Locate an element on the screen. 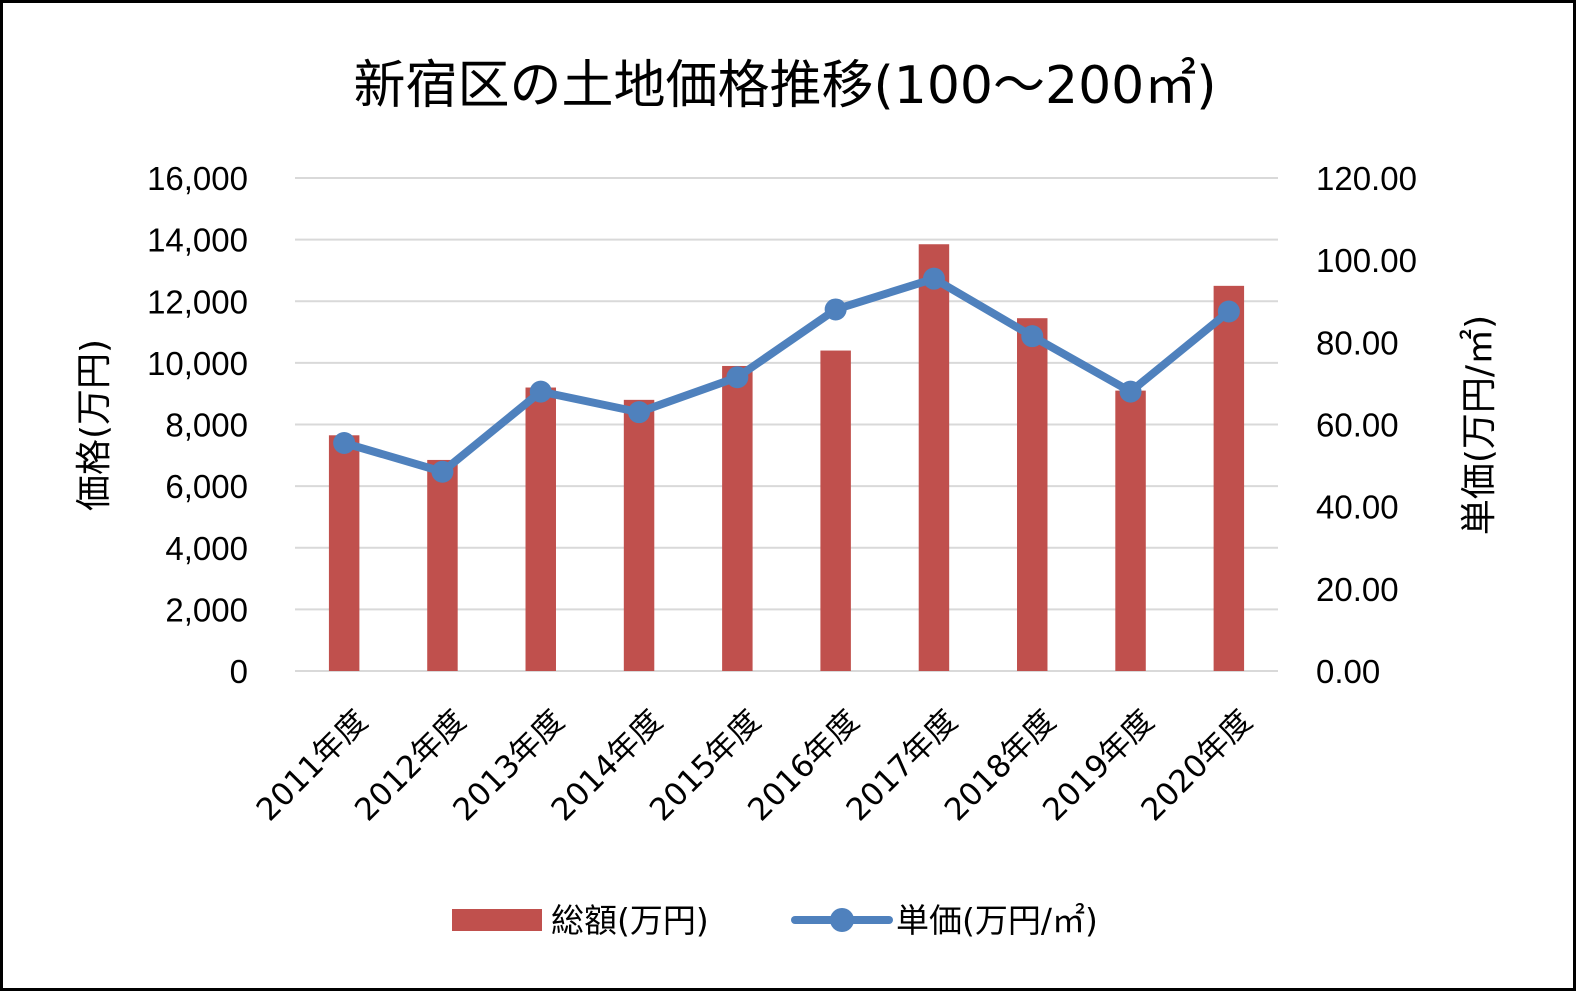 The image size is (1576, 991). legend: 総額(万円) 単価(万円/㎡) is located at coordinates (775, 920).